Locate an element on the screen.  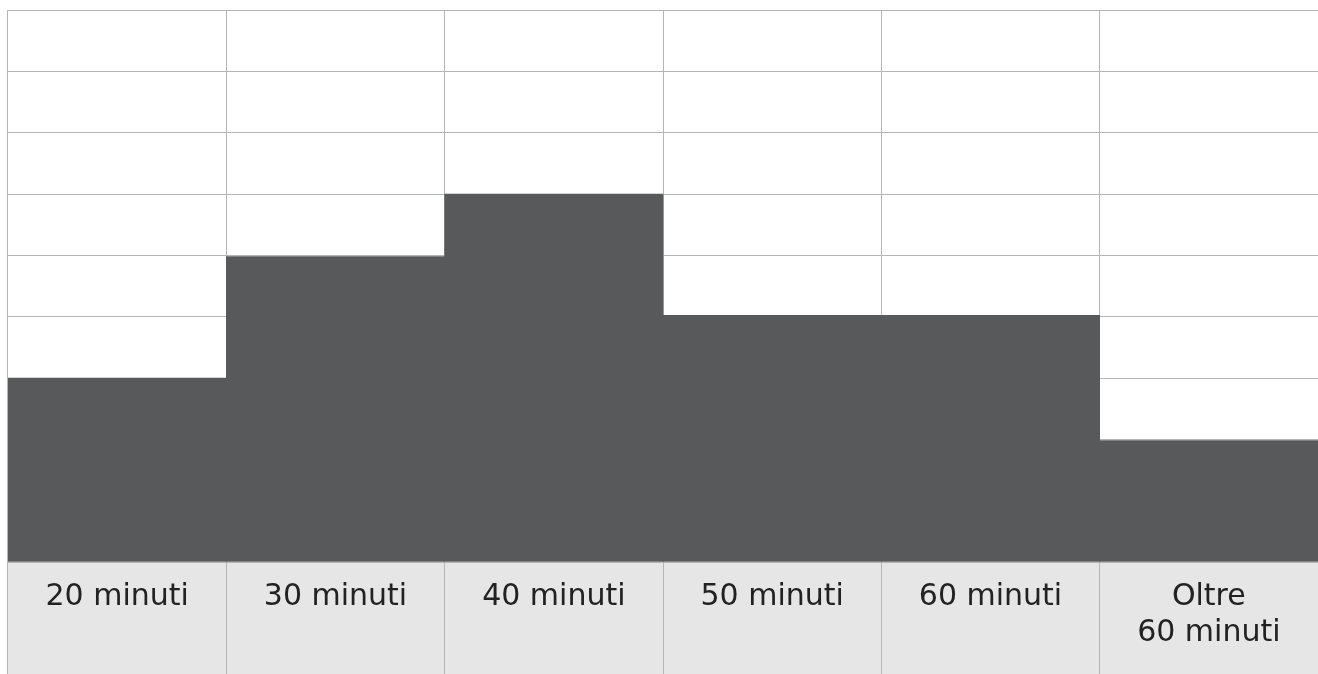
x-tick-label: 50 minuti is located at coordinates (772, 594).